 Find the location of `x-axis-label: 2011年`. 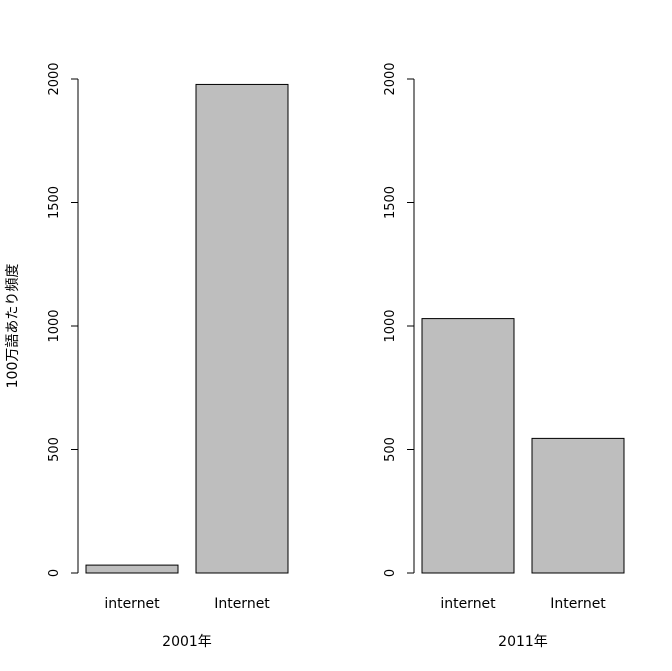

x-axis-label: 2011年 is located at coordinates (523, 642).